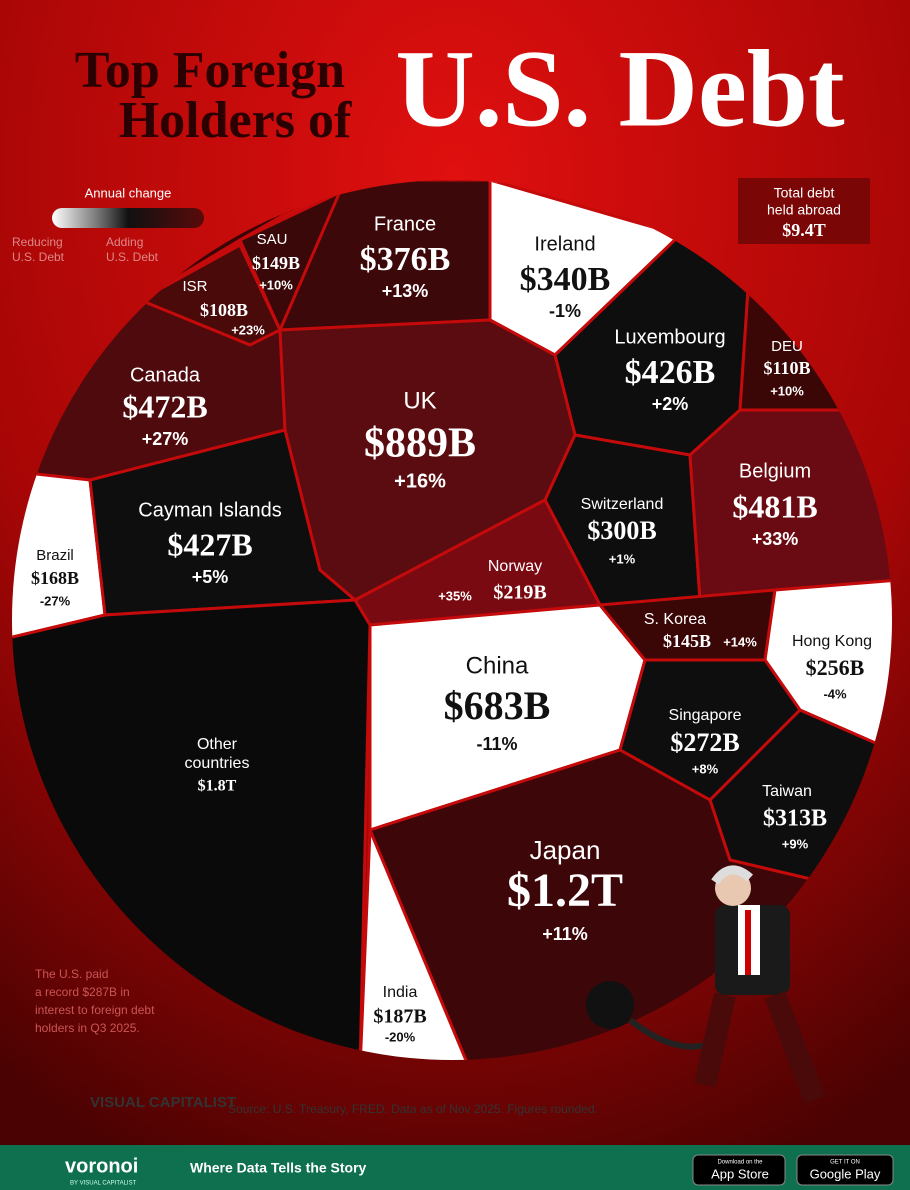 This screenshot has height=1190, width=910. Describe the element at coordinates (845, 1163) in the screenshot. I see `google-play-small: GET IT ON` at that location.